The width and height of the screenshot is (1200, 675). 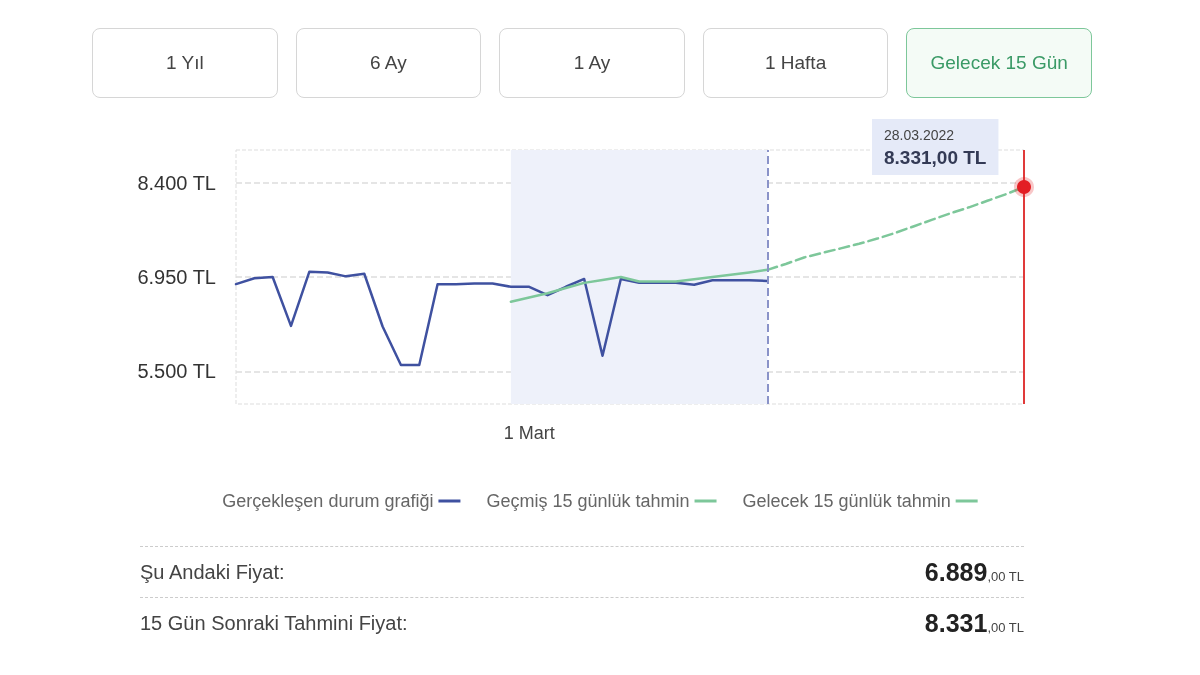 What do you see at coordinates (588, 501) in the screenshot?
I see `legend-label: Geçmiş 15 günlük tahmin` at bounding box center [588, 501].